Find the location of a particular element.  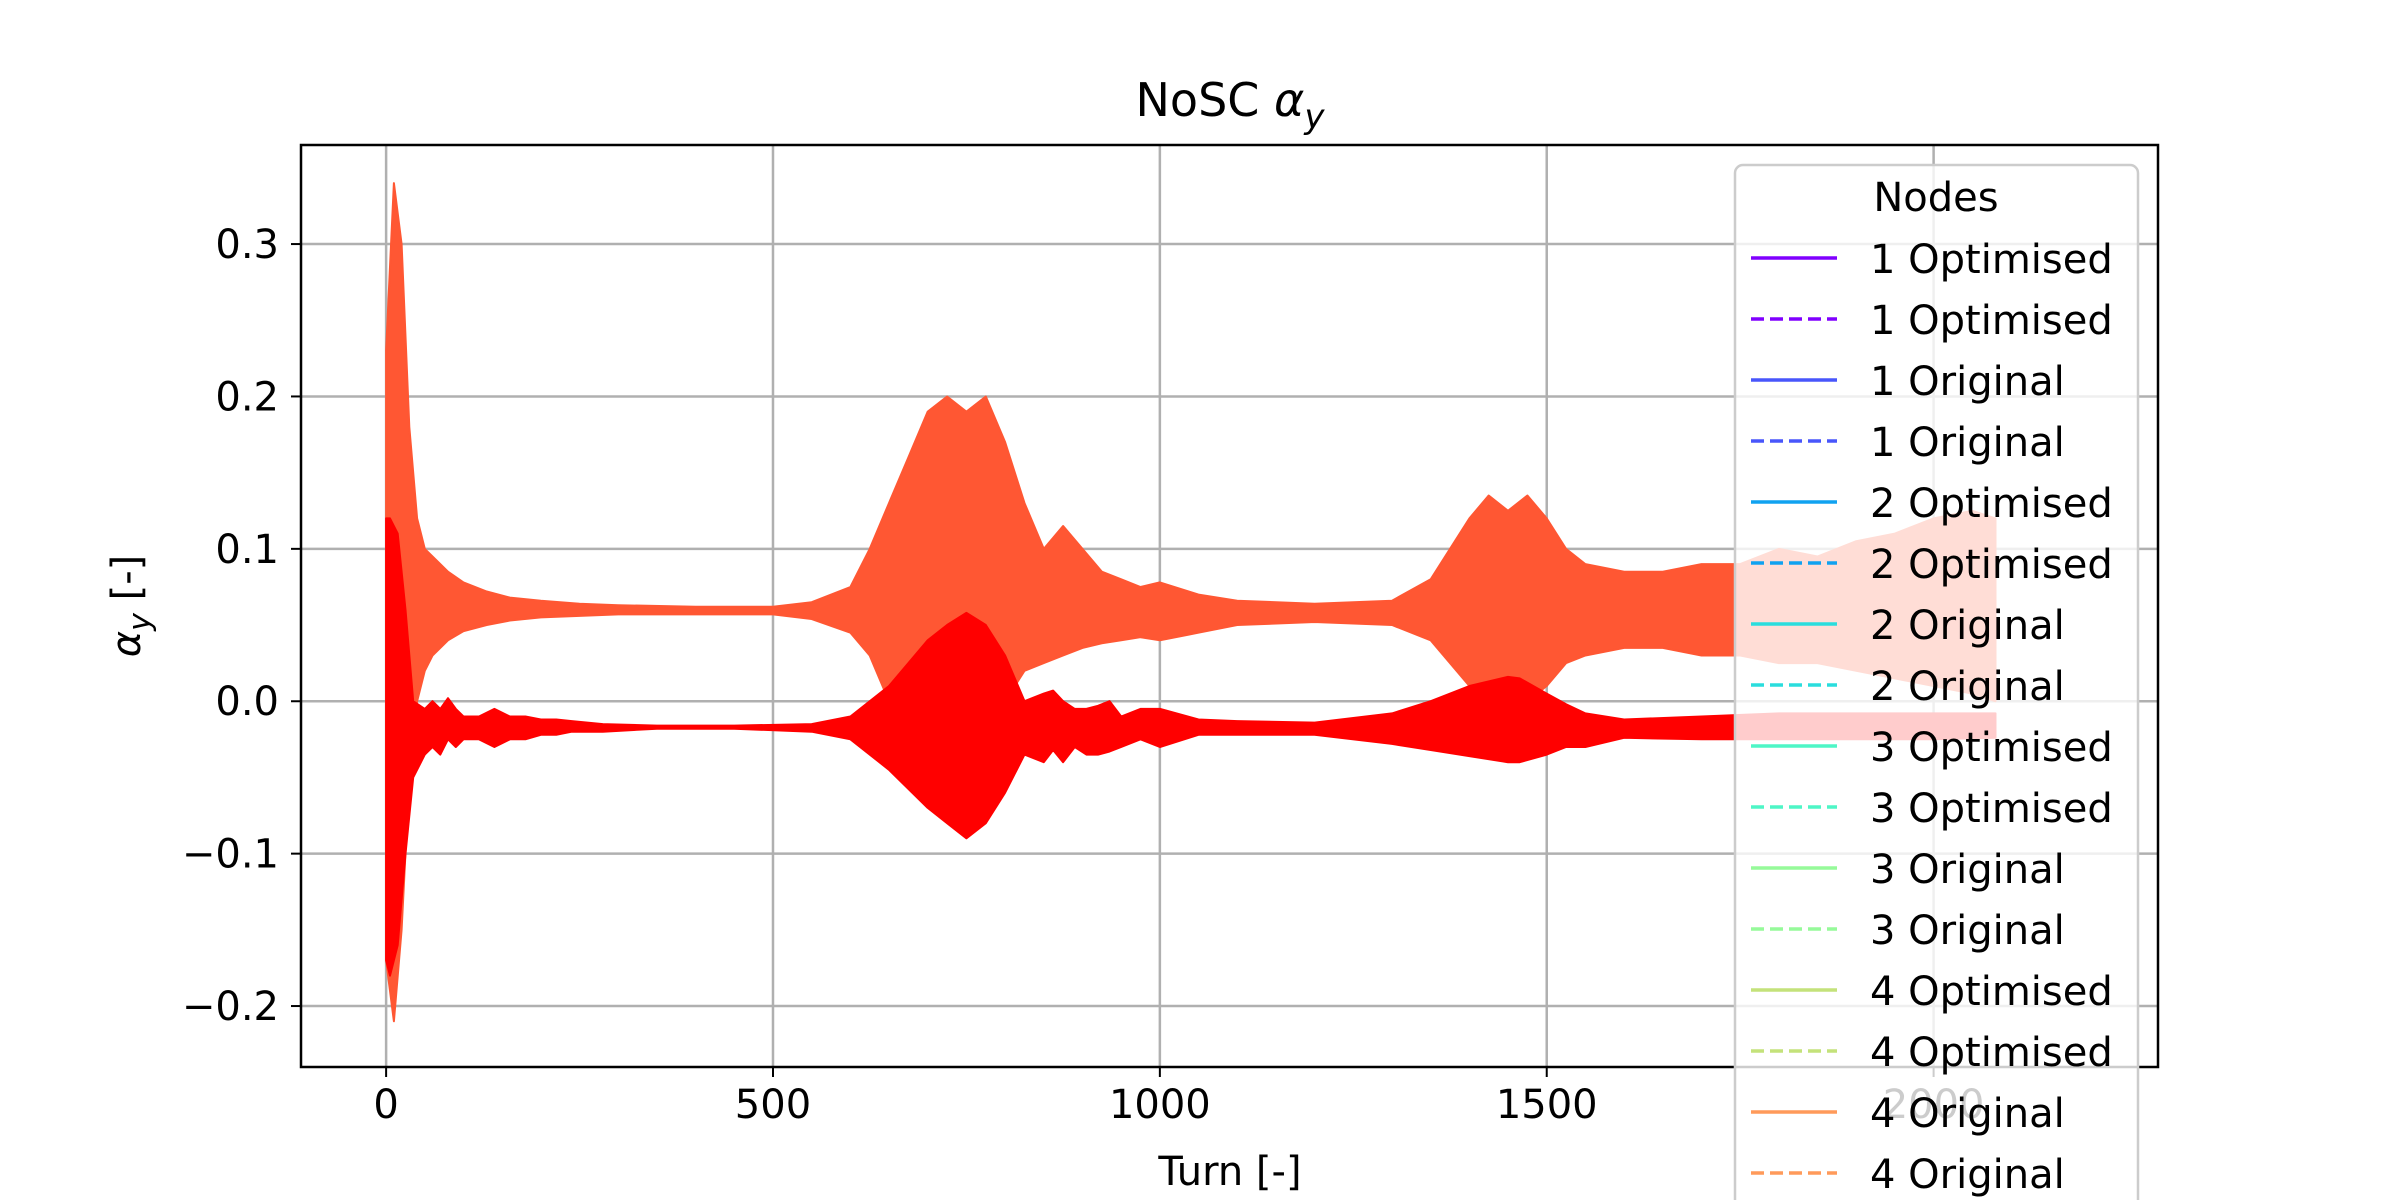

y-tick-label: −0.2 is located at coordinates (230, 1007).